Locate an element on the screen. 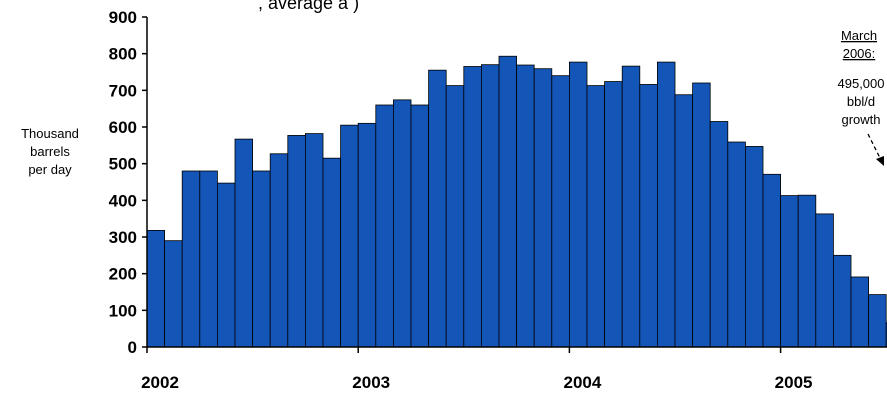  x-tick-label: 2004 is located at coordinates (582, 382).